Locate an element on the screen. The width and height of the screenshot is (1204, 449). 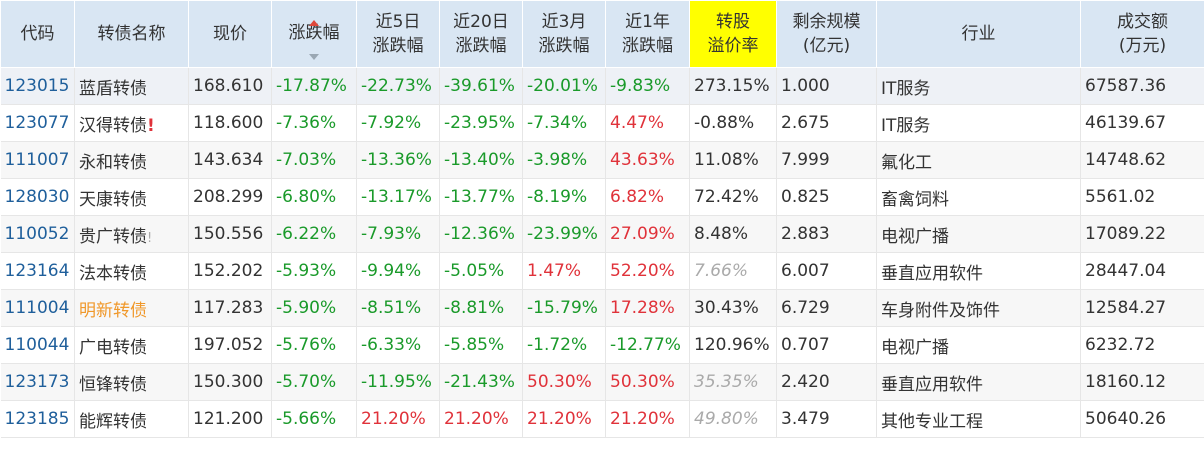
col-header-chg5d: 近5日 涨跌幅 is located at coordinates (398, 34).